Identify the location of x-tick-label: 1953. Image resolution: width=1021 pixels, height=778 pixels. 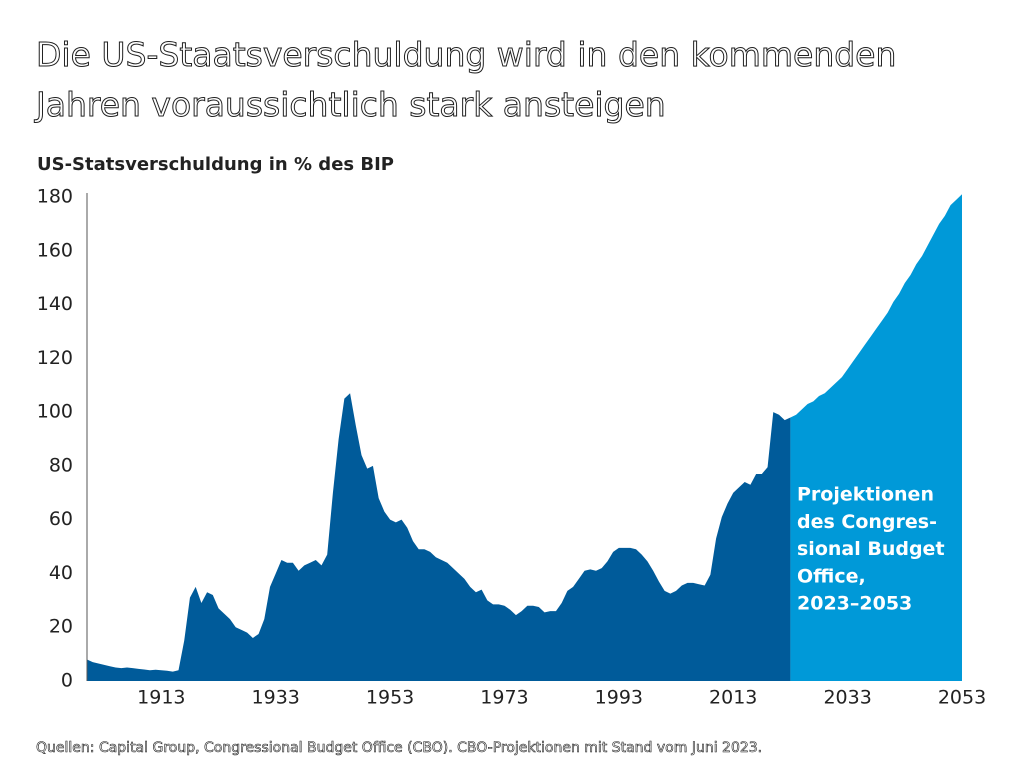
(390, 698).